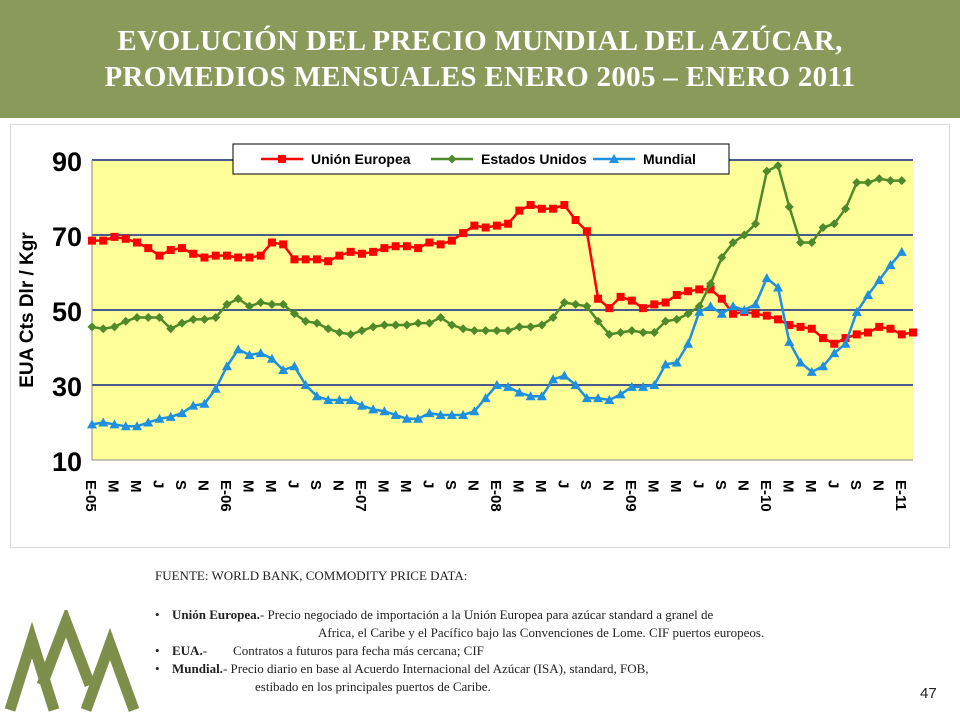  Describe the element at coordinates (480, 41) in the screenshot. I see `slide-title-line-1: EVOLUCIÓN DEL PRECIO MUNDIAL DEL AZÚCAR,` at that location.